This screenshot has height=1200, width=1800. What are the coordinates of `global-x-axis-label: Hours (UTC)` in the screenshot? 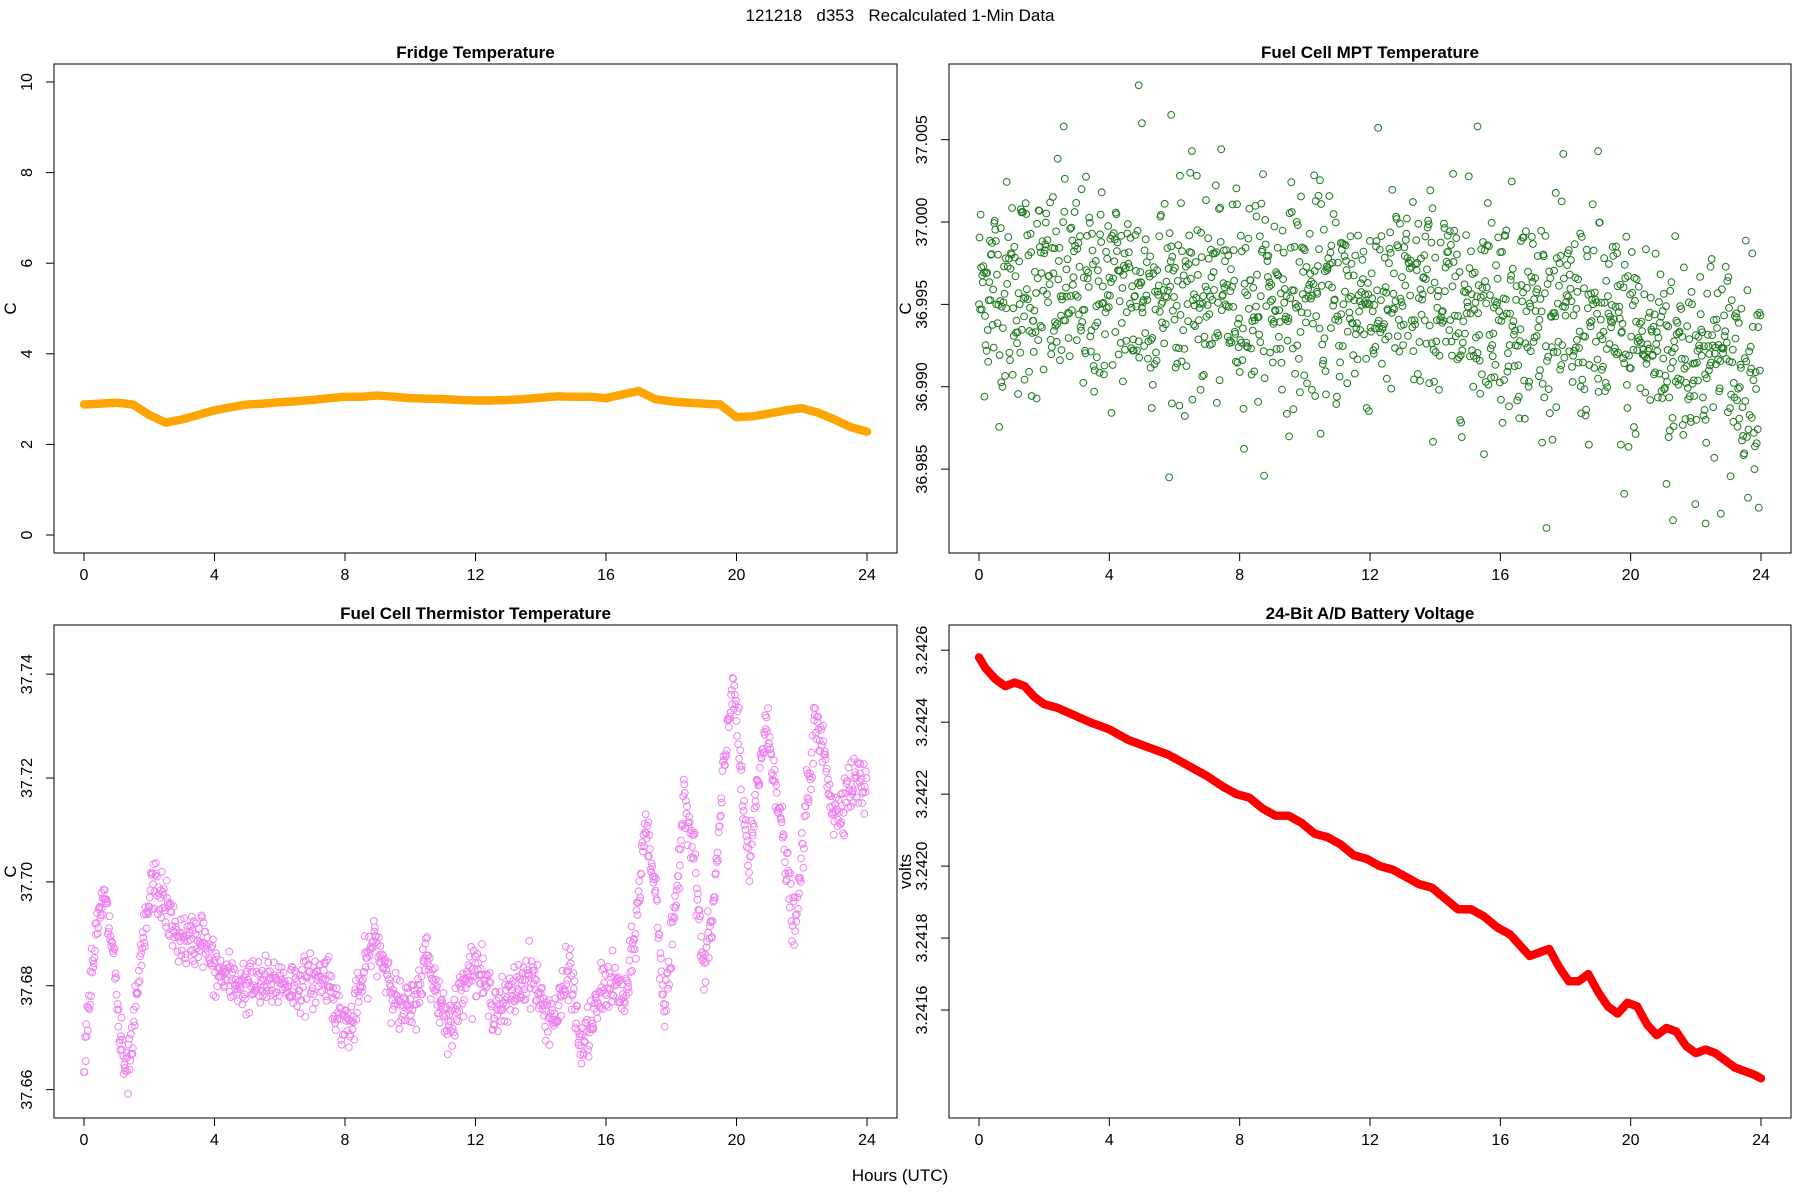 It's located at (900, 1175).